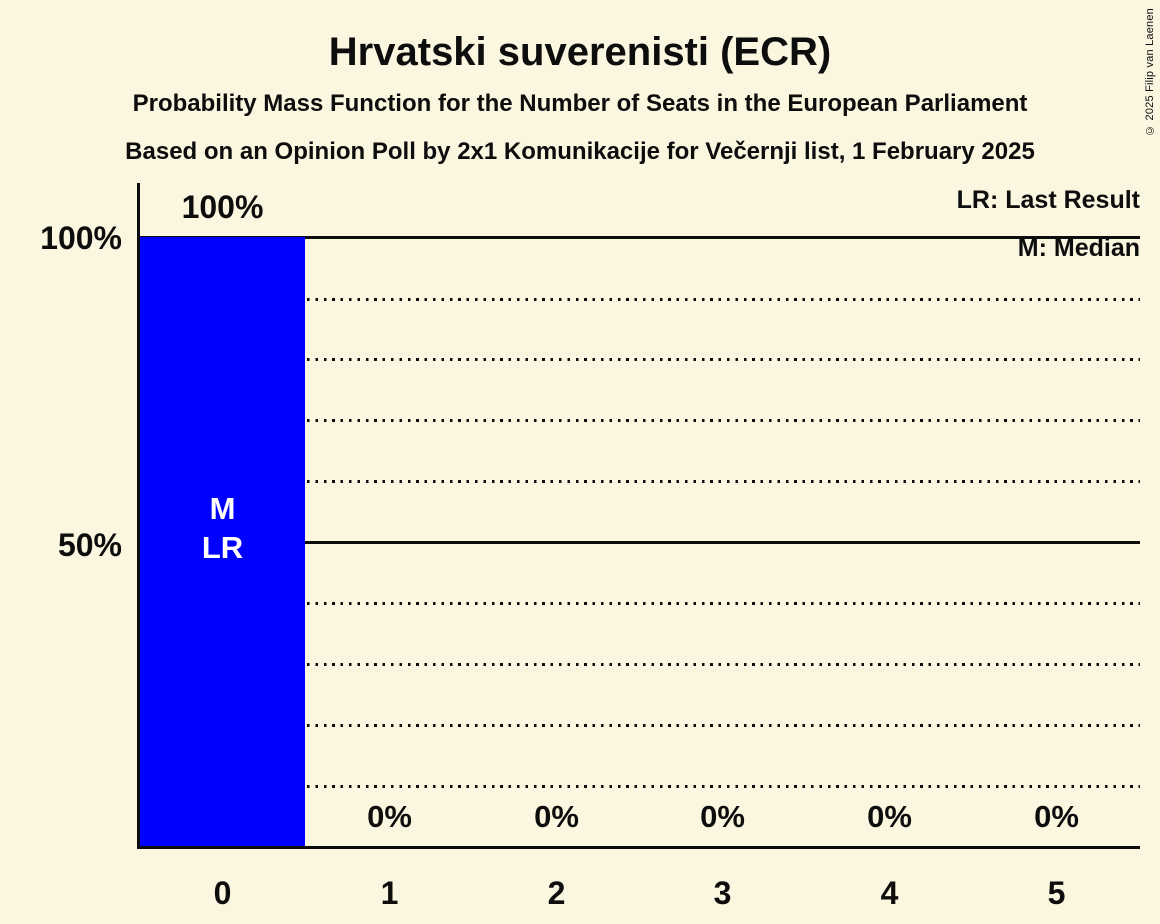  What do you see at coordinates (1056, 893) in the screenshot?
I see `x-axis-label-5: 5` at bounding box center [1056, 893].